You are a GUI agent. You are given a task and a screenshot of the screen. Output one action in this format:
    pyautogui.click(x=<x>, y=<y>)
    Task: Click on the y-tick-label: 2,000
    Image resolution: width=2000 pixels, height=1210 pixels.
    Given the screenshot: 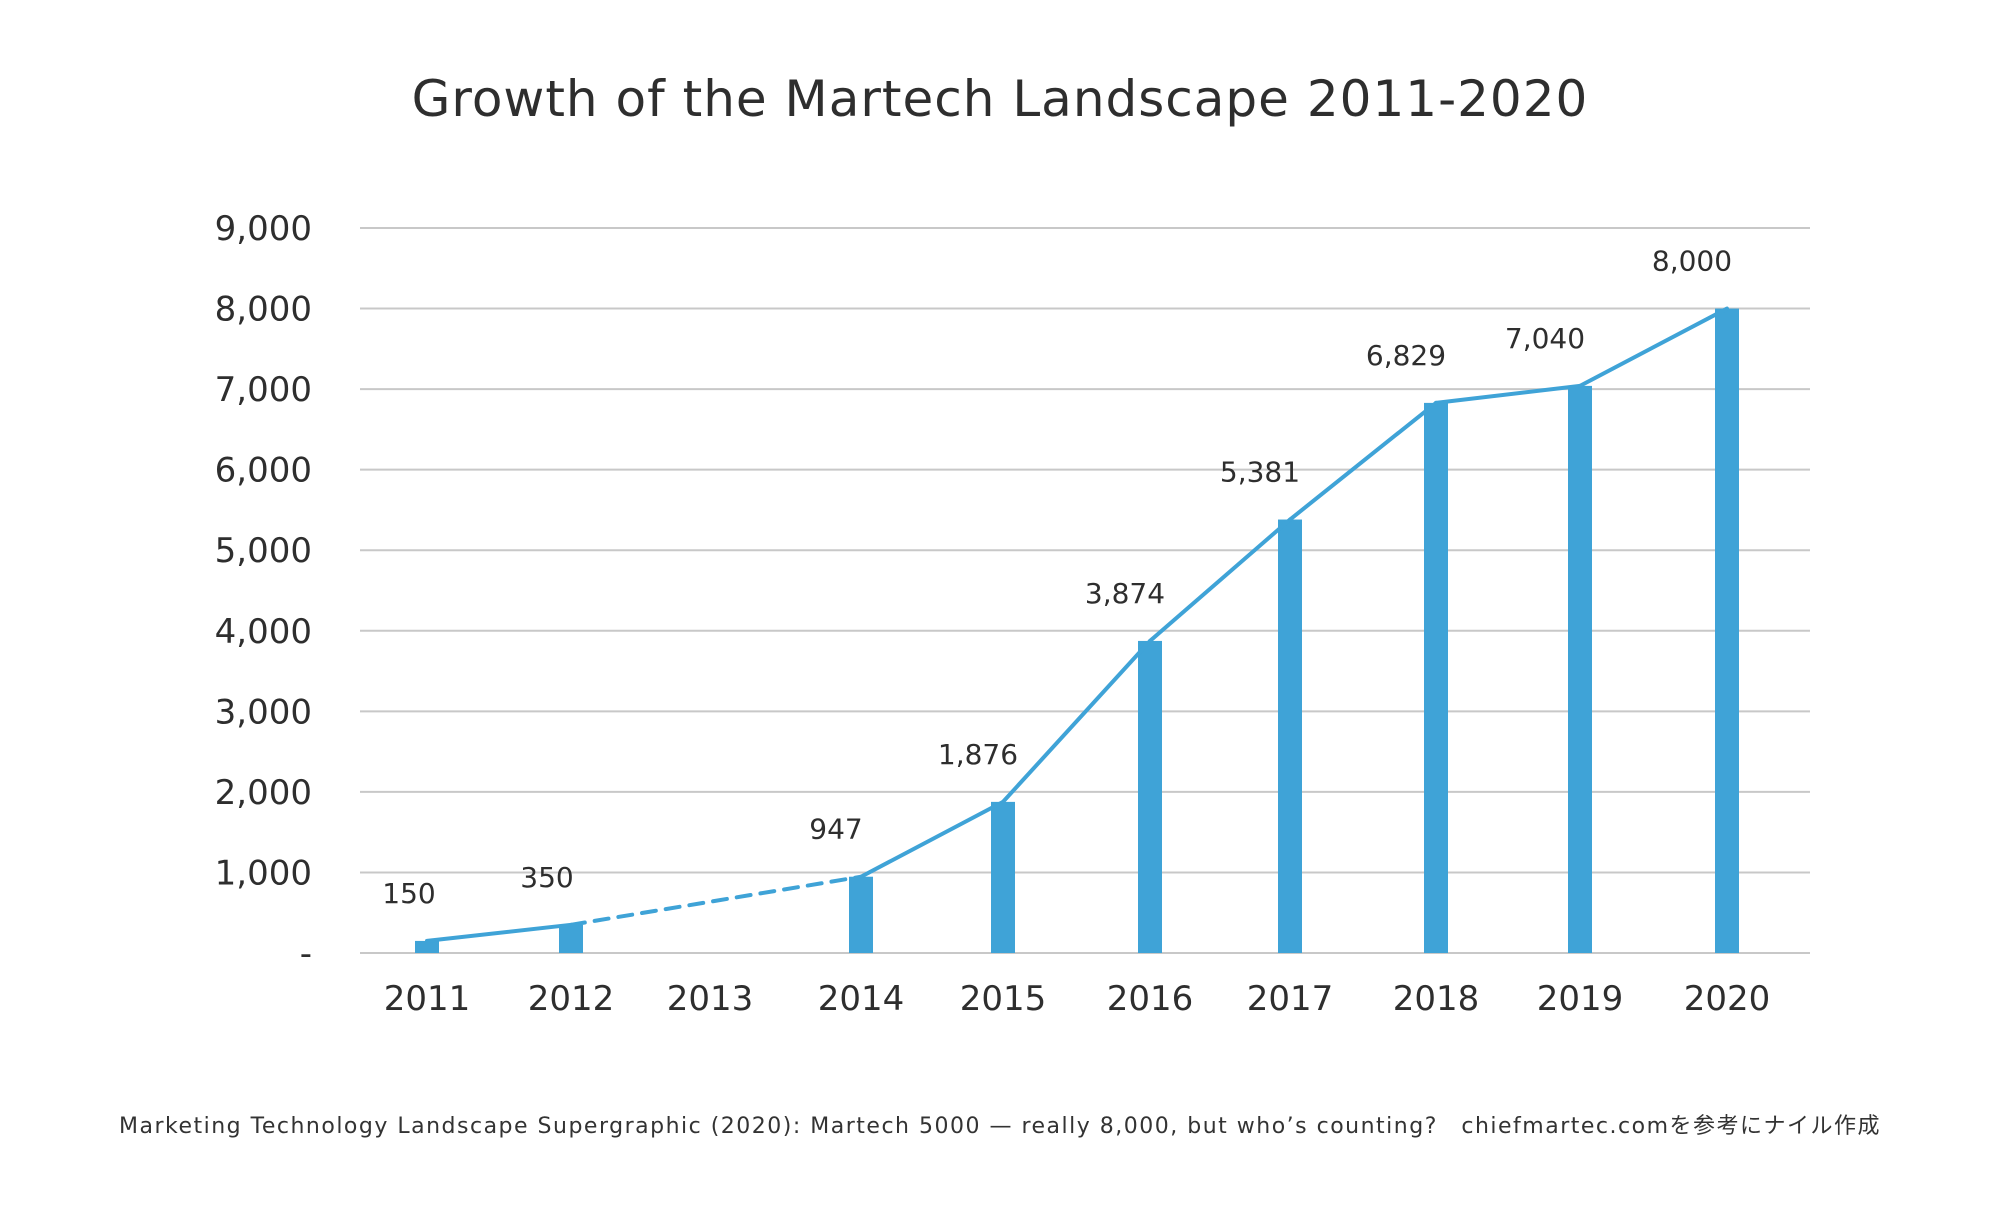 What is the action you would take?
    pyautogui.click(x=263, y=793)
    